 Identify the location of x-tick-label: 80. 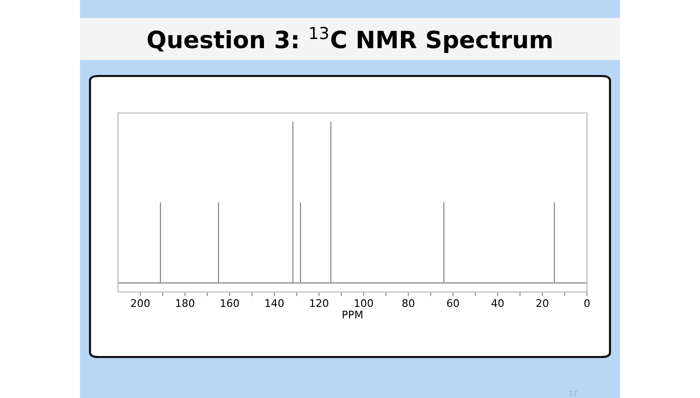
(408, 303).